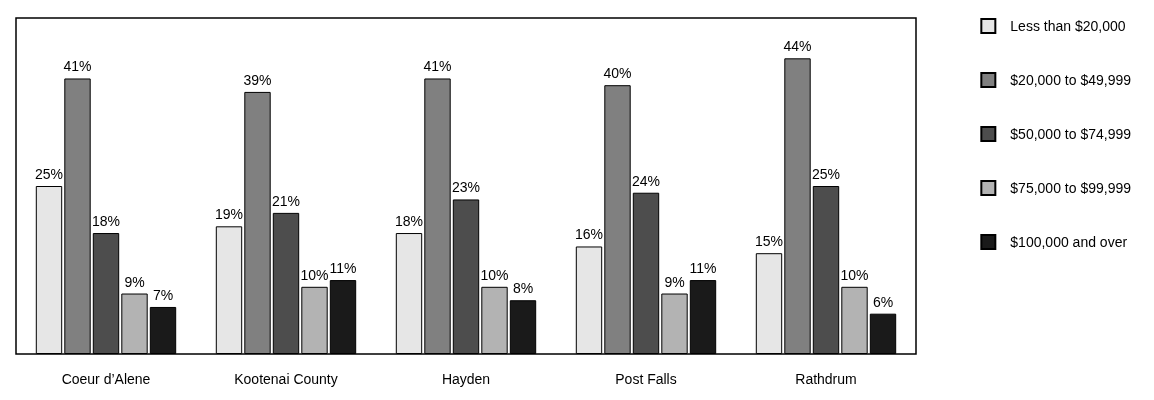 Image resolution: width=1154 pixels, height=400 pixels. What do you see at coordinates (589, 234) in the screenshot?
I see `data-label: 16%` at bounding box center [589, 234].